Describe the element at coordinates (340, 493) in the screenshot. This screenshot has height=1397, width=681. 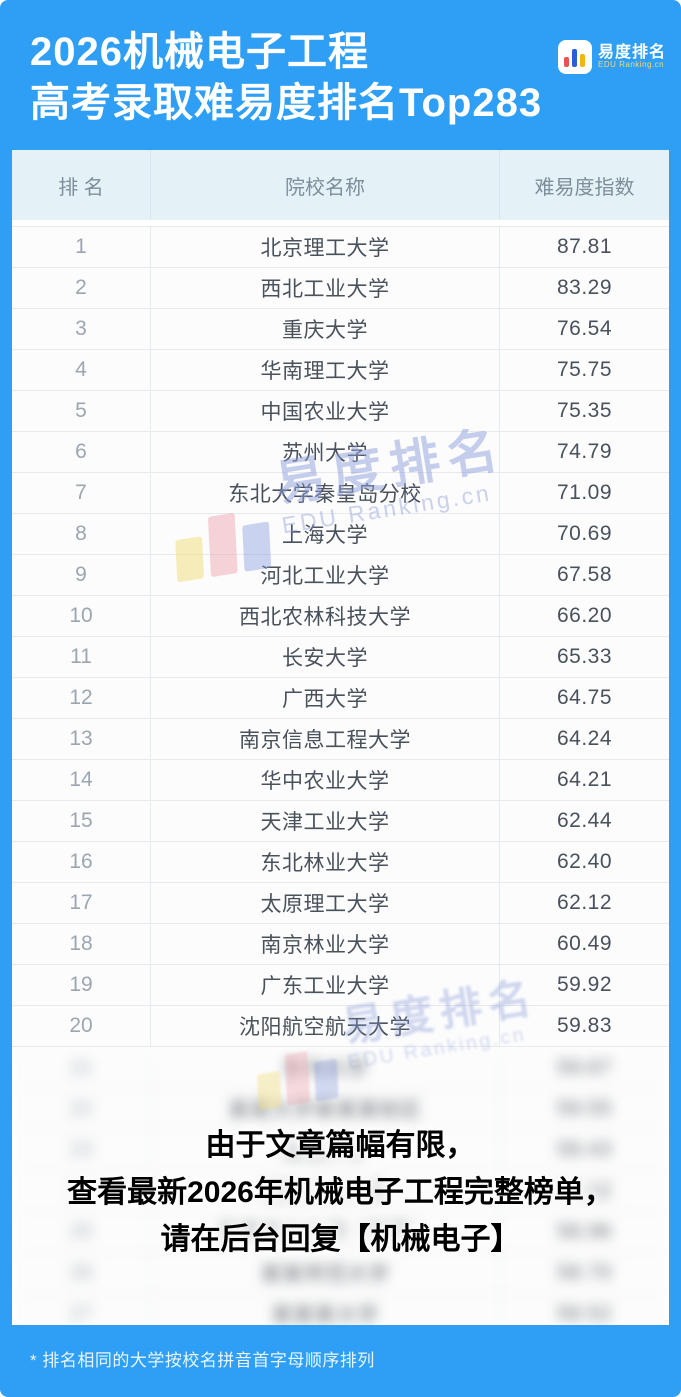
I see `table-row: 7 东北大学秦皇岛分校 71.09` at that location.